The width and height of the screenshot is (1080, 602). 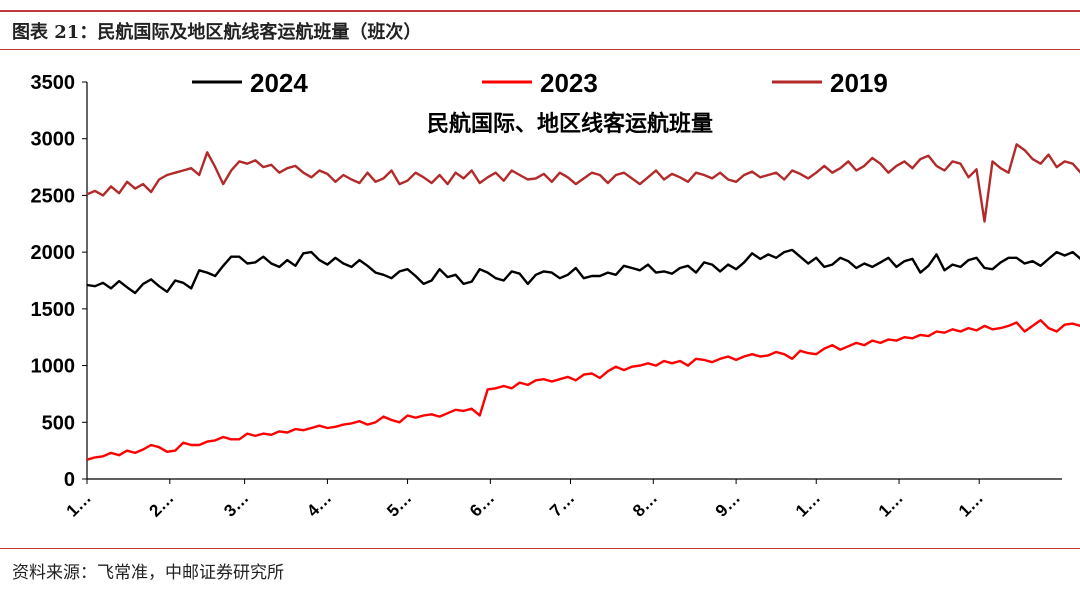 What do you see at coordinates (583, 183) in the screenshot?
I see `series-line-2019` at bounding box center [583, 183].